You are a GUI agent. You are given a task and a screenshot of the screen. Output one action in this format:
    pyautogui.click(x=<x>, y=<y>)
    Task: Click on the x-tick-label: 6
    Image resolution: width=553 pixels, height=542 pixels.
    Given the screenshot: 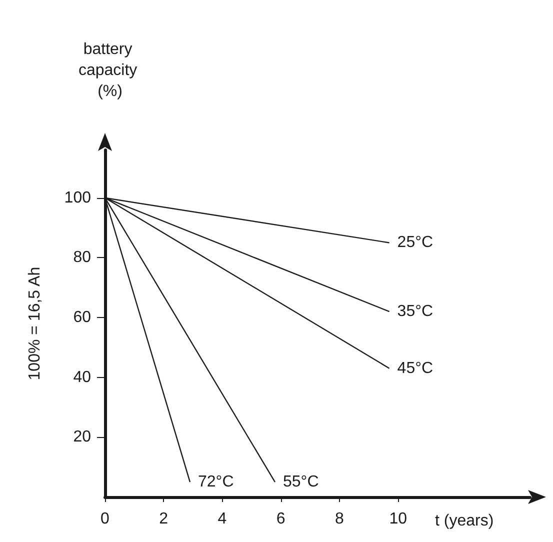 What is the action you would take?
    pyautogui.click(x=281, y=519)
    